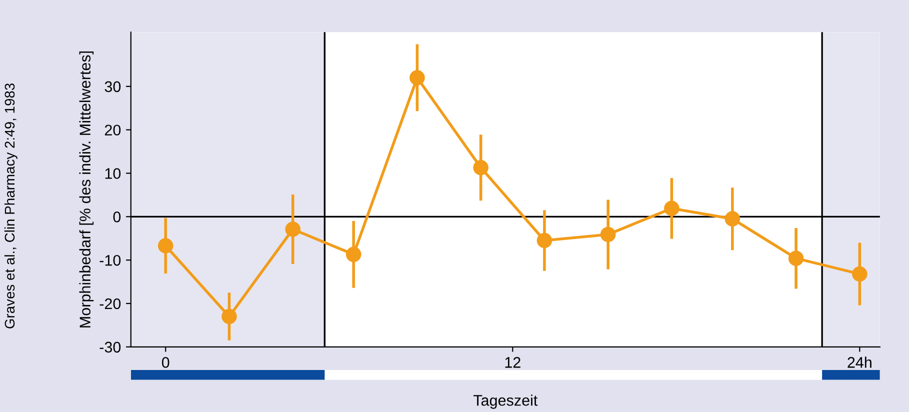 This screenshot has width=909, height=412. Describe the element at coordinates (110, 347) in the screenshot. I see `y-tick-label: -30` at that location.